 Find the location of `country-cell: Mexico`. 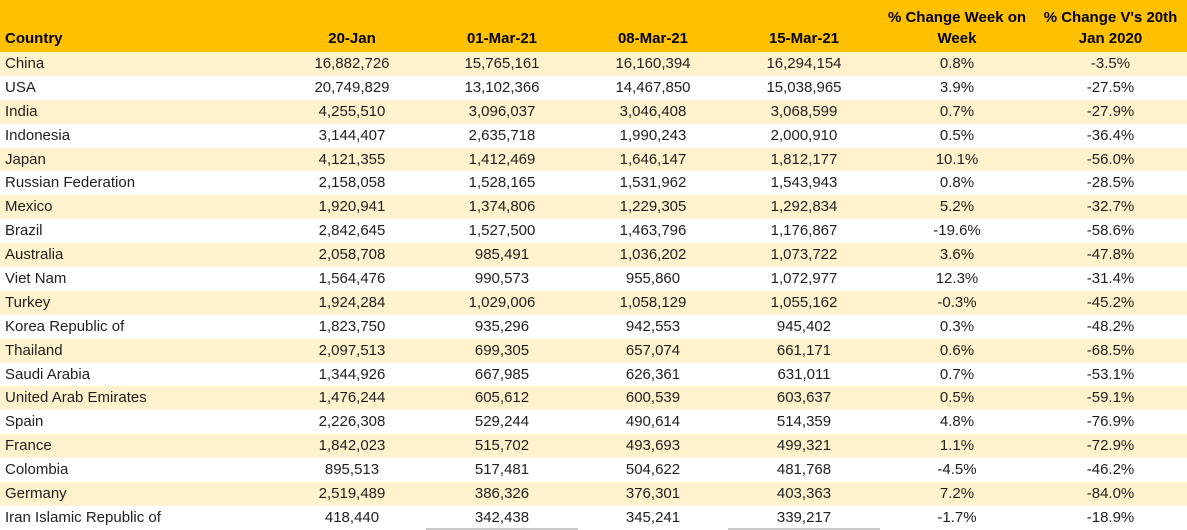

country-cell: Mexico is located at coordinates (29, 207).